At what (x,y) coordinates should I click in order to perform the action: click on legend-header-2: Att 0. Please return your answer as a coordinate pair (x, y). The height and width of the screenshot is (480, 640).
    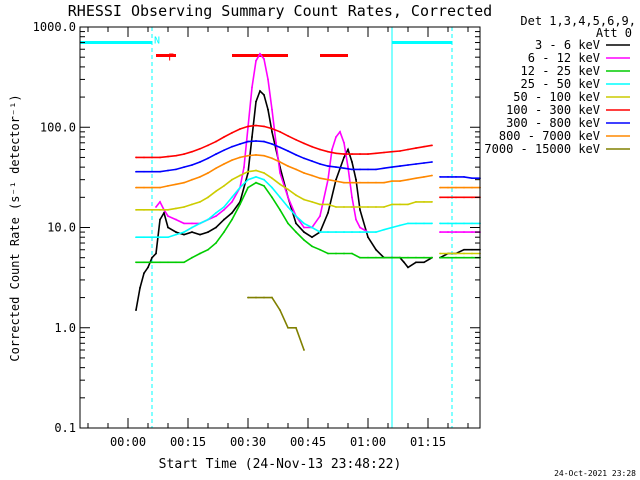
    Looking at the image, I should click on (614, 33).